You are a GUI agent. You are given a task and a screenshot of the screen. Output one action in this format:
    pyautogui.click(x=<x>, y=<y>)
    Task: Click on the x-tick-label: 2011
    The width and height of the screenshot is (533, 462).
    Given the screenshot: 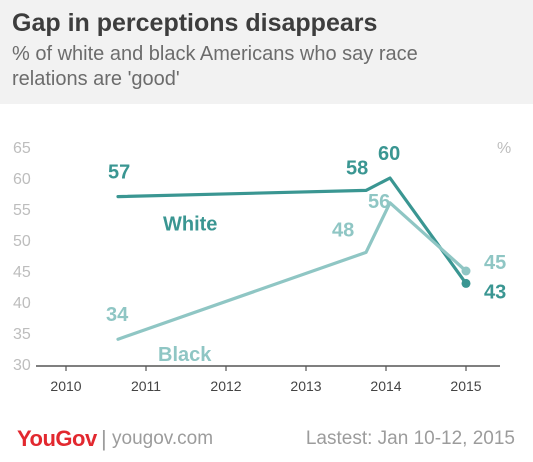 What is the action you would take?
    pyautogui.click(x=146, y=386)
    